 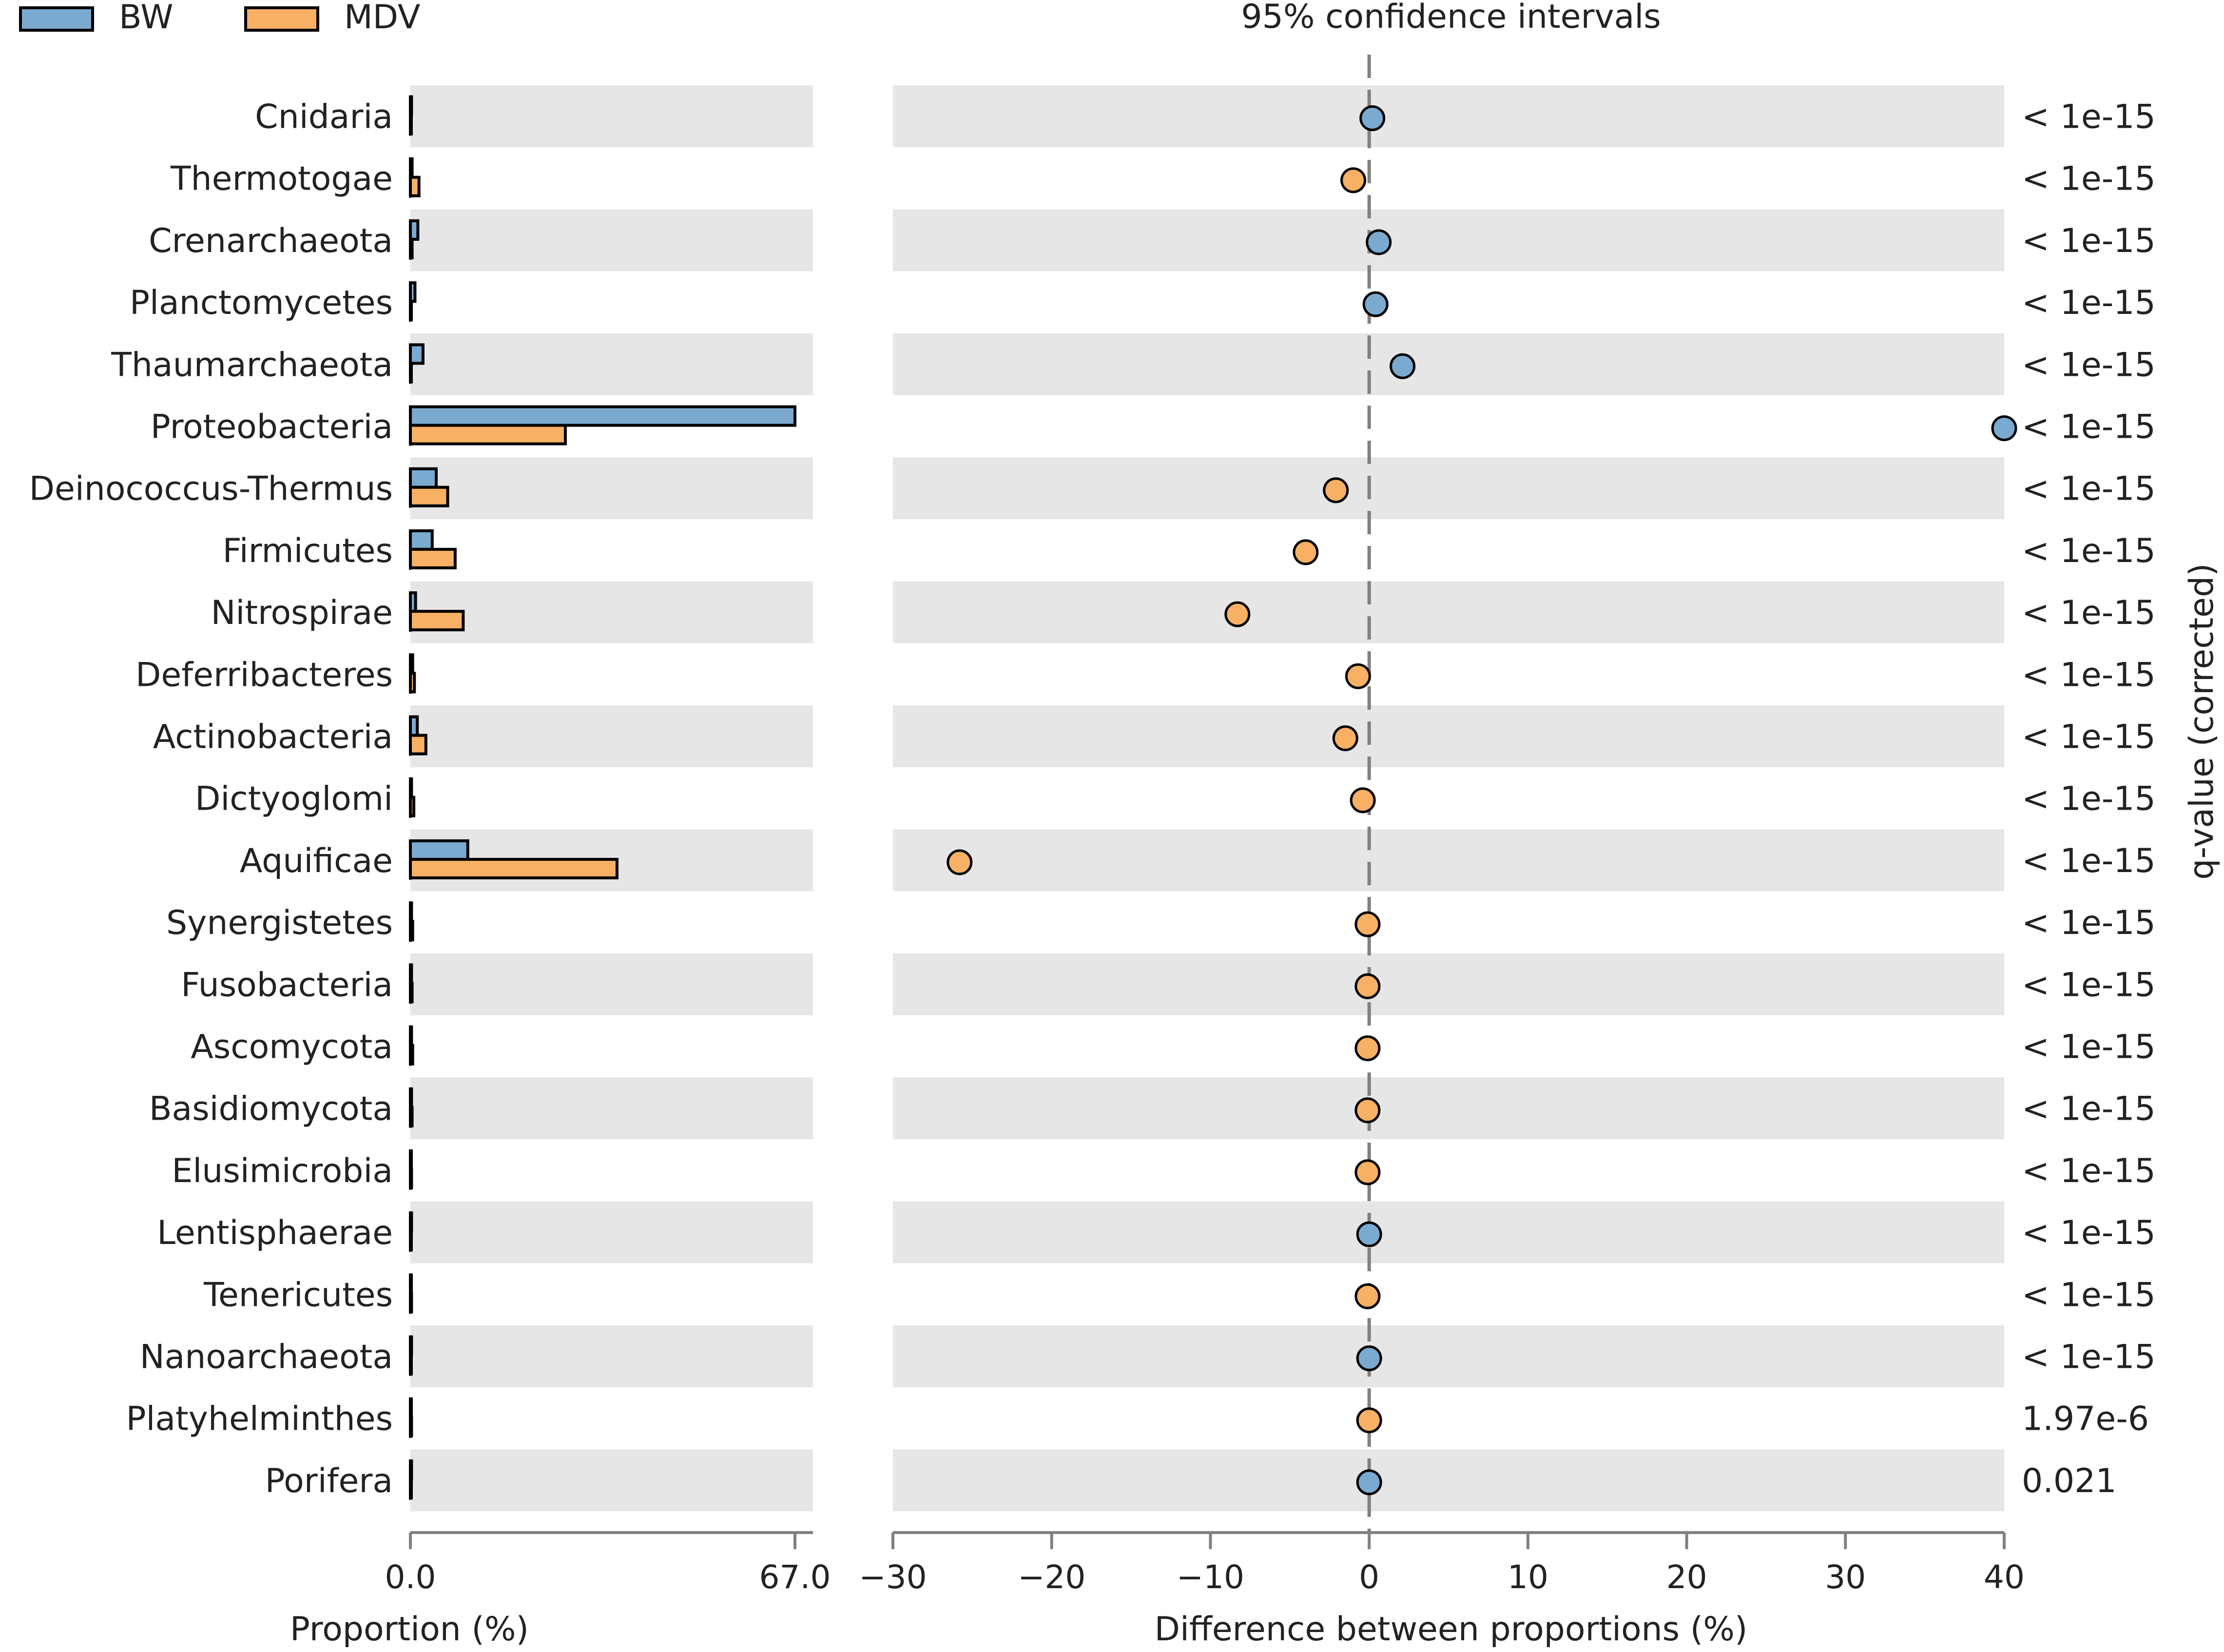 What do you see at coordinates (146, 19) in the screenshot?
I see `legend-label-bw: BW` at bounding box center [146, 19].